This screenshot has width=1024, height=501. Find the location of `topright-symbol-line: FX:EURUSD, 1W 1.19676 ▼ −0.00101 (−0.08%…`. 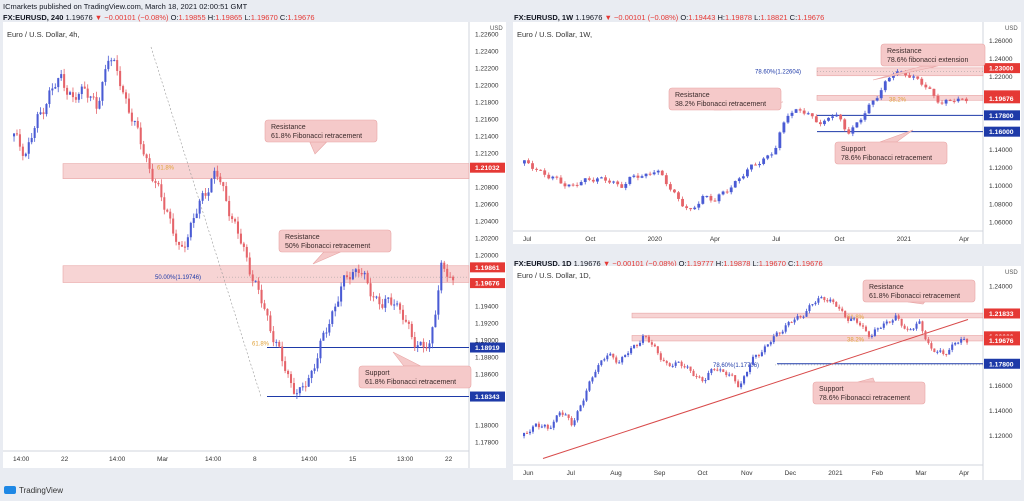

topright-symbol-line: FX:EURUSD, 1W 1.19676 ▼ −0.00101 (−0.08%… is located at coordinates (669, 17).